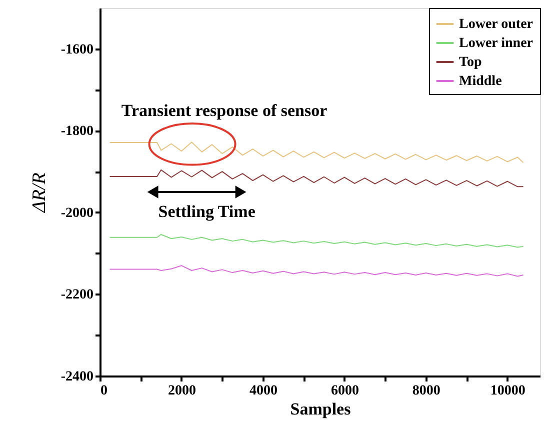 The height and width of the screenshot is (444, 553). I want to click on legend-label: Middle, so click(480, 81).